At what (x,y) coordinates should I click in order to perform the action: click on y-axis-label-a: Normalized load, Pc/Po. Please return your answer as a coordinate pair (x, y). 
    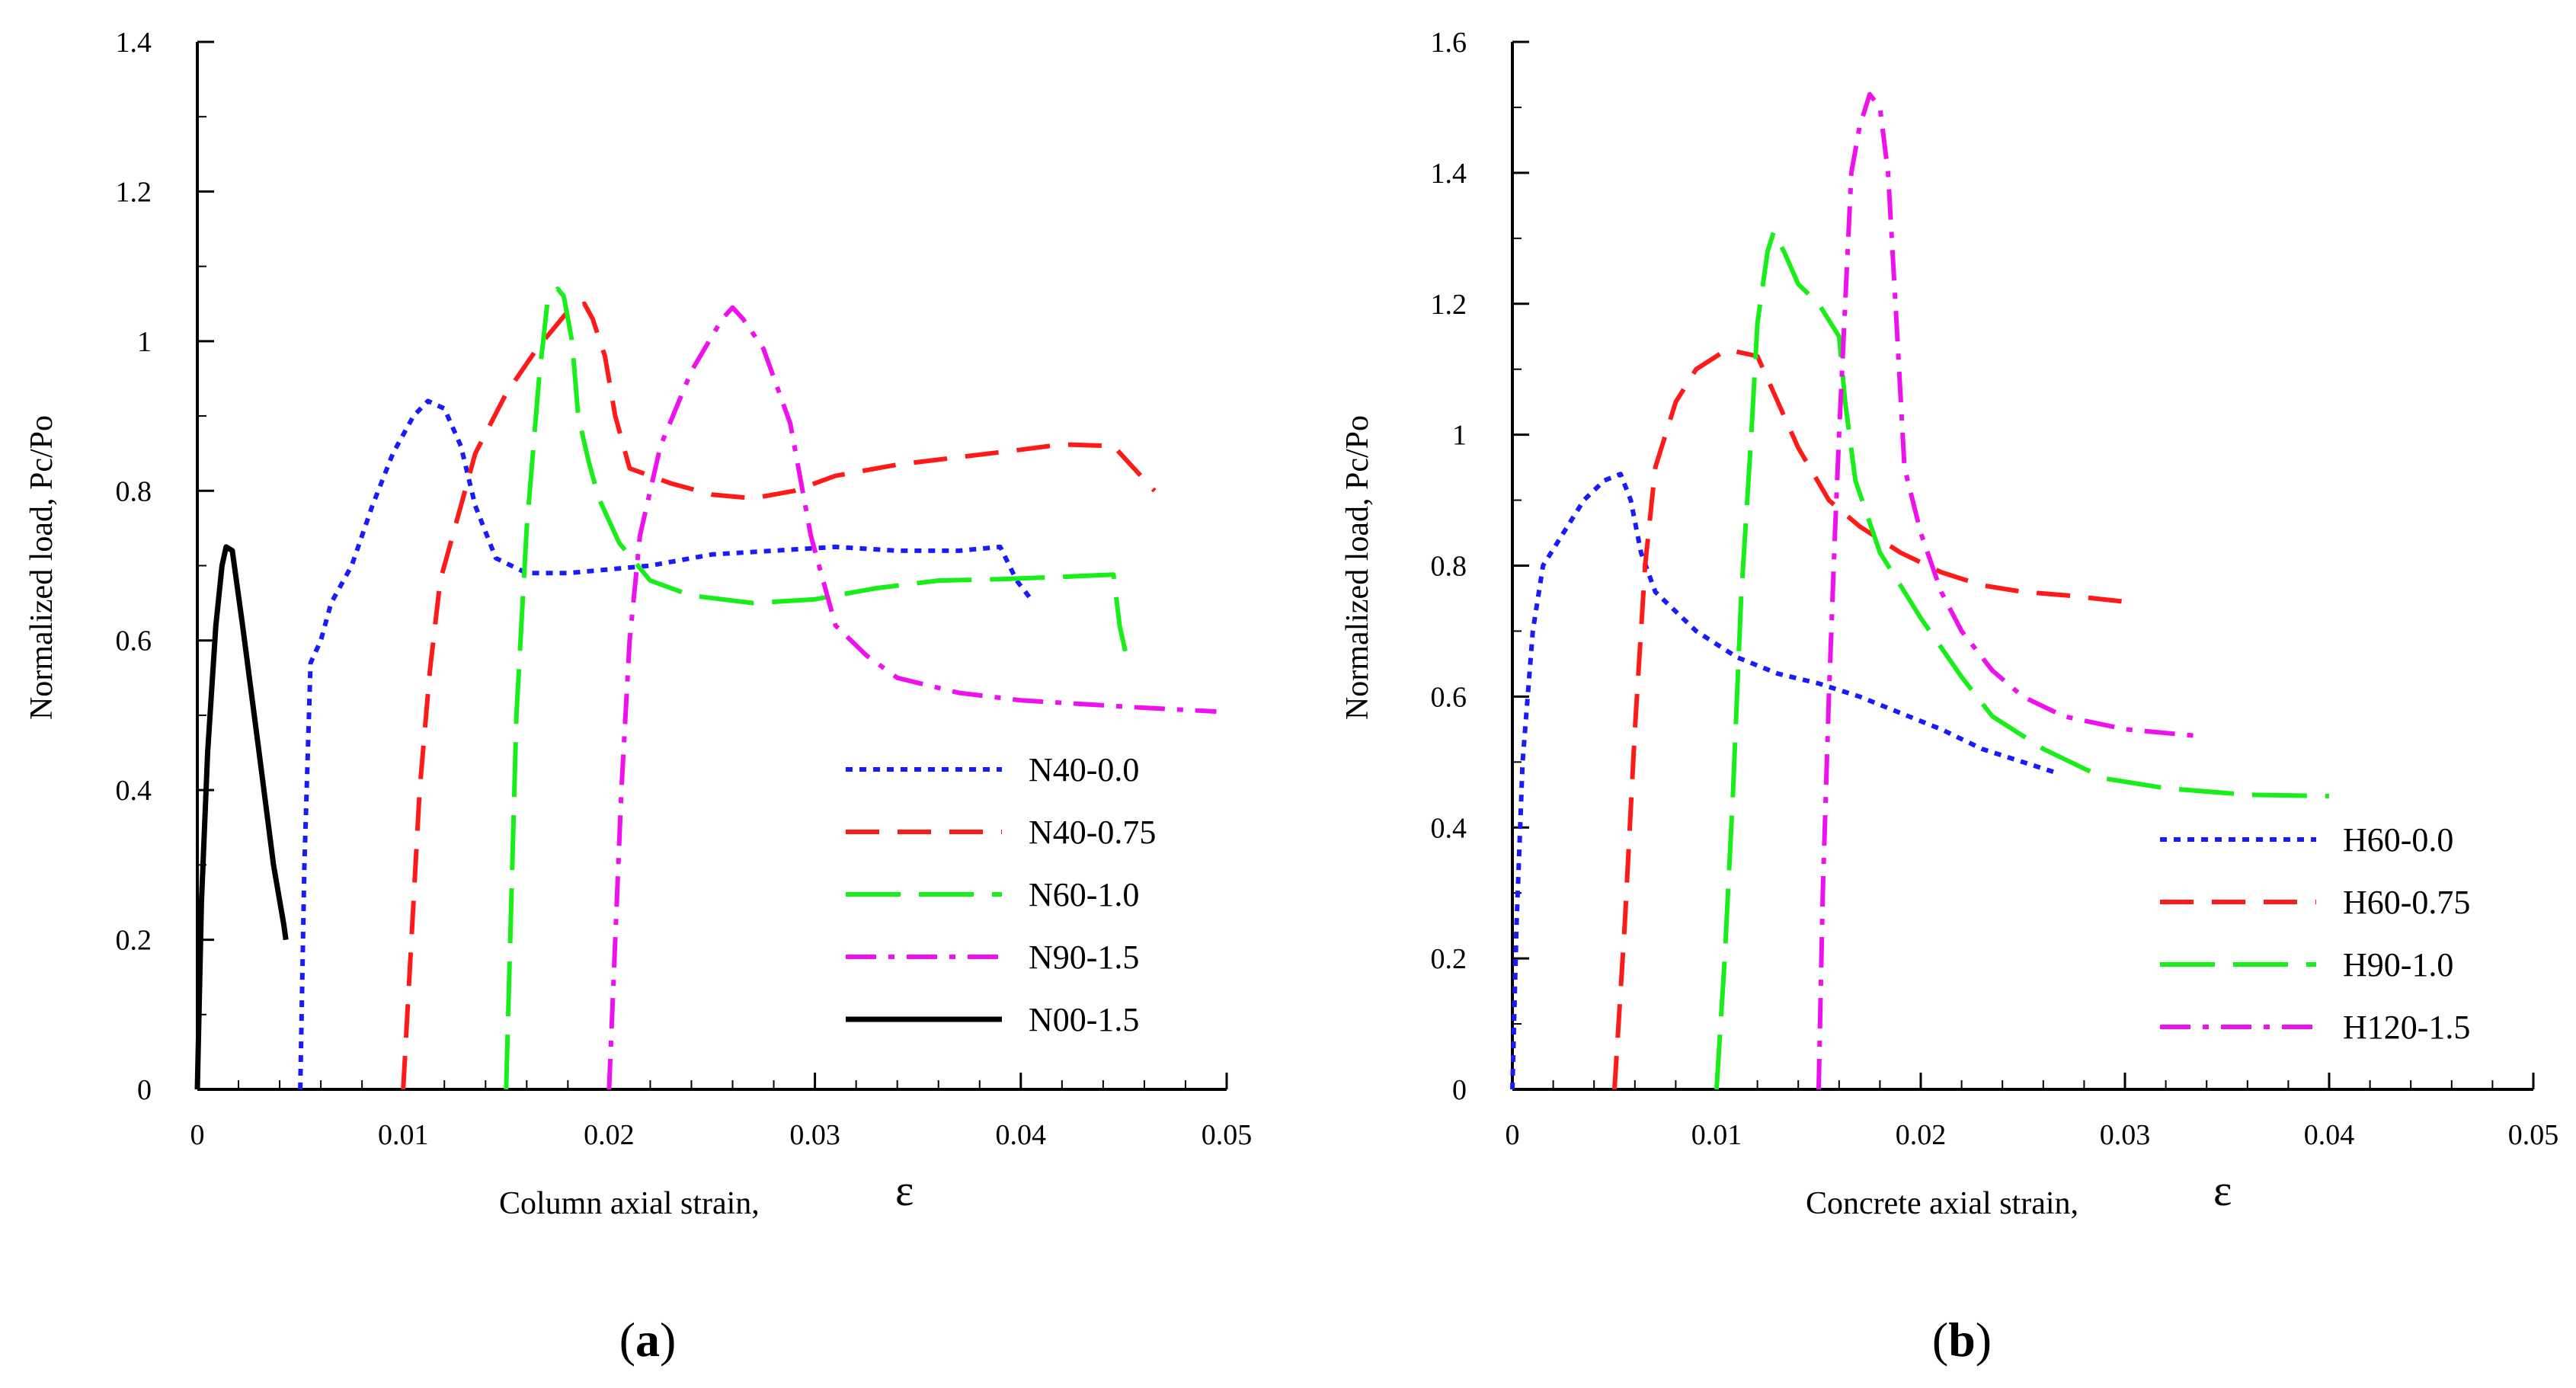
    Looking at the image, I should click on (41, 567).